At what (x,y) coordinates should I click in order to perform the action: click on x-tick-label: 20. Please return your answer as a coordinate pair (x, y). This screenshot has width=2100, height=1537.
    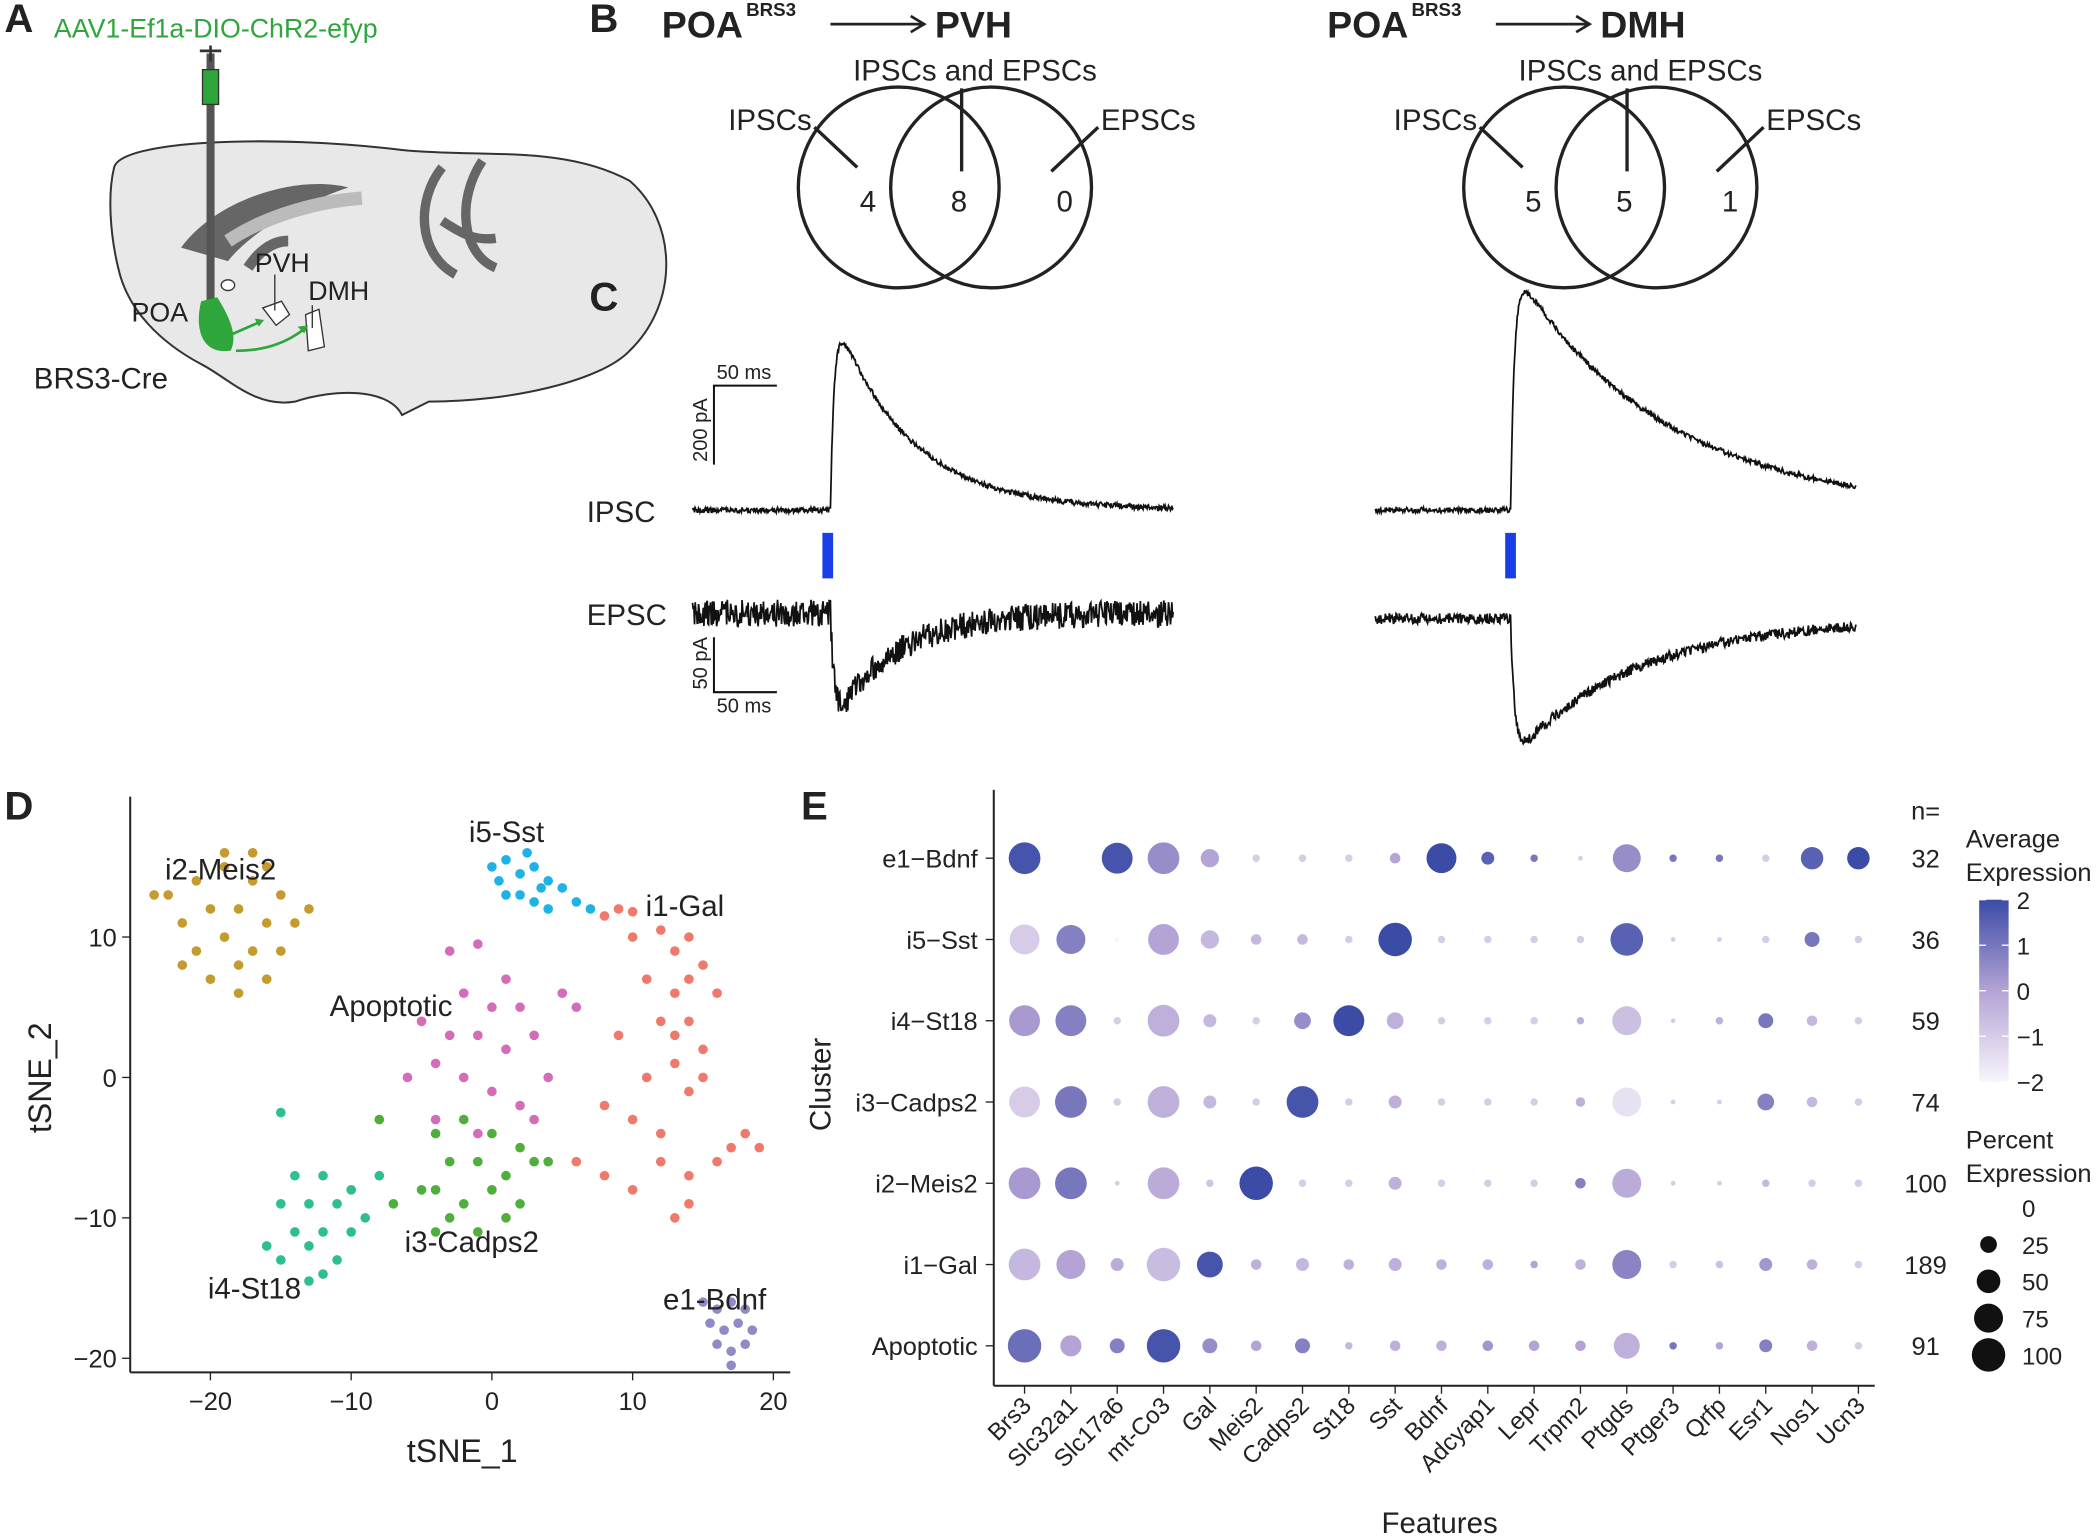
    Looking at the image, I should click on (773, 1402).